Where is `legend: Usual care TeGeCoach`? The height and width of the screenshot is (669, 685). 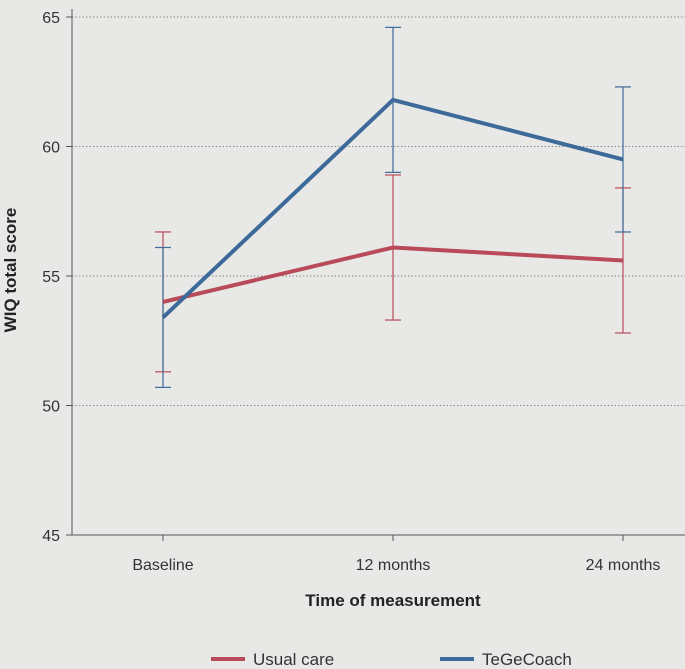
legend: Usual care TeGeCoach is located at coordinates (391, 659).